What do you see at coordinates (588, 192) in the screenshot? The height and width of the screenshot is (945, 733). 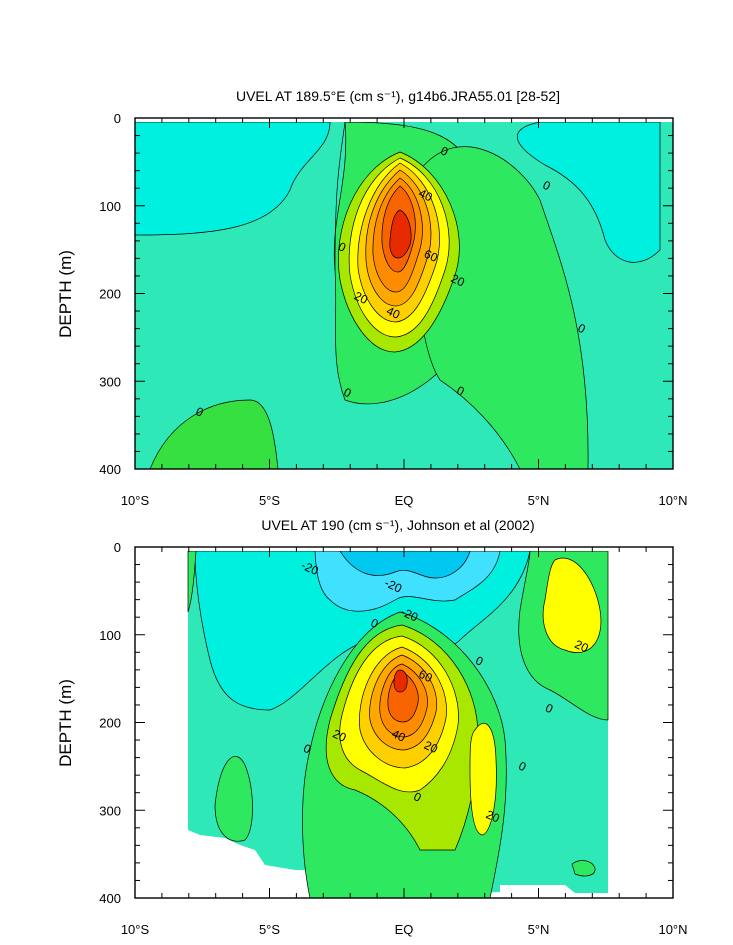 I see `region-neg-east` at bounding box center [588, 192].